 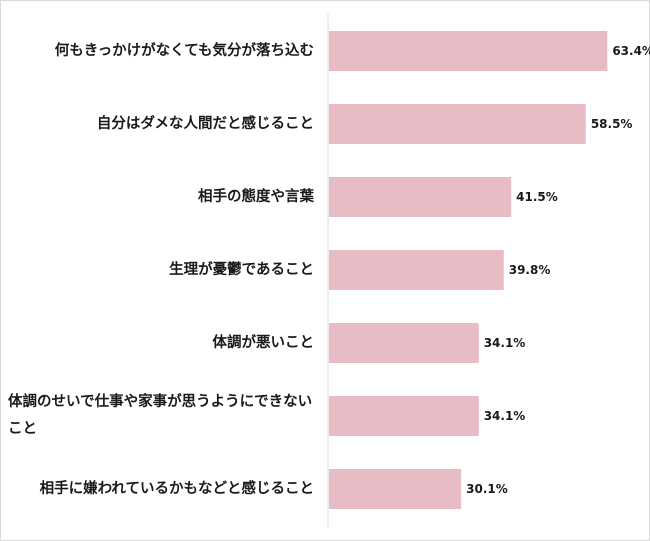 What do you see at coordinates (176, 488) in the screenshot?
I see `category-label: 相手に嫌われているかもなどと感じること` at bounding box center [176, 488].